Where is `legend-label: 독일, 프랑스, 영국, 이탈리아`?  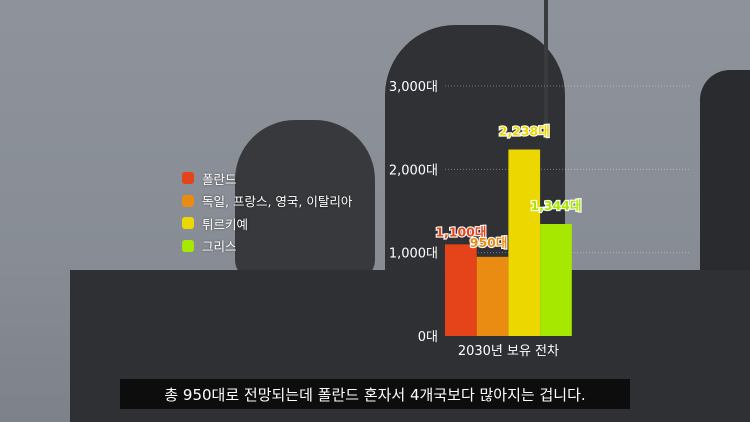 legend-label: 독일, 프랑스, 영국, 이탈리아 is located at coordinates (277, 202).